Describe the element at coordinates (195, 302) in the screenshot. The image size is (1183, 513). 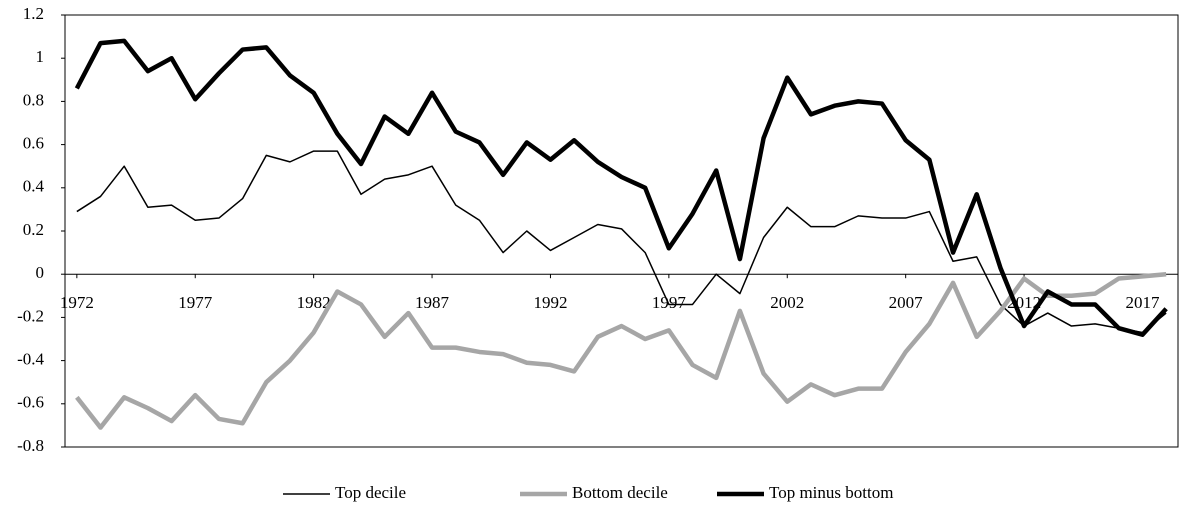
I see `x-tick-label: 1977` at that location.